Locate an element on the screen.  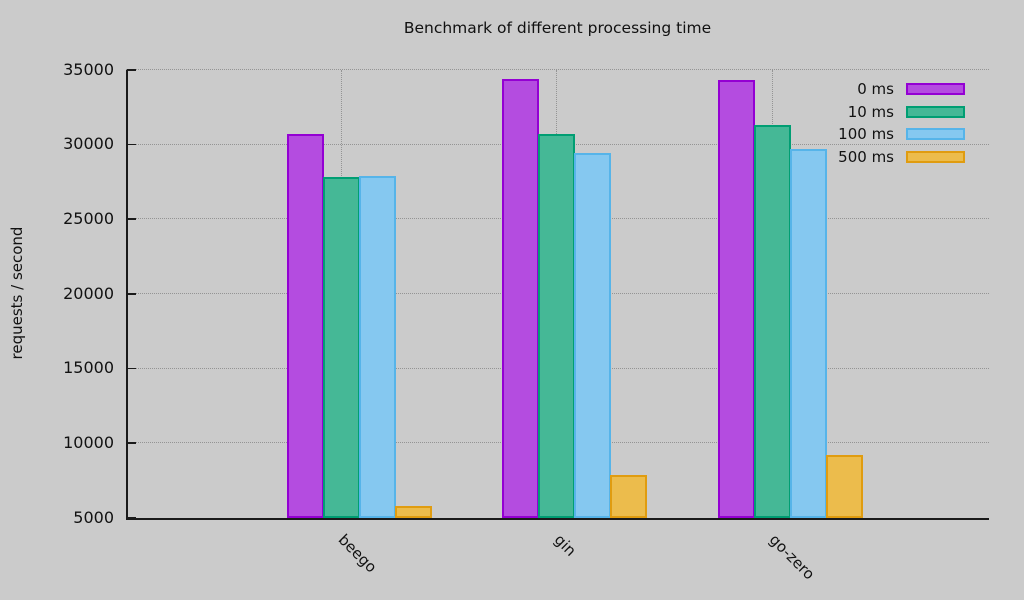
y-tick-label: 25000 is located at coordinates (88, 218).